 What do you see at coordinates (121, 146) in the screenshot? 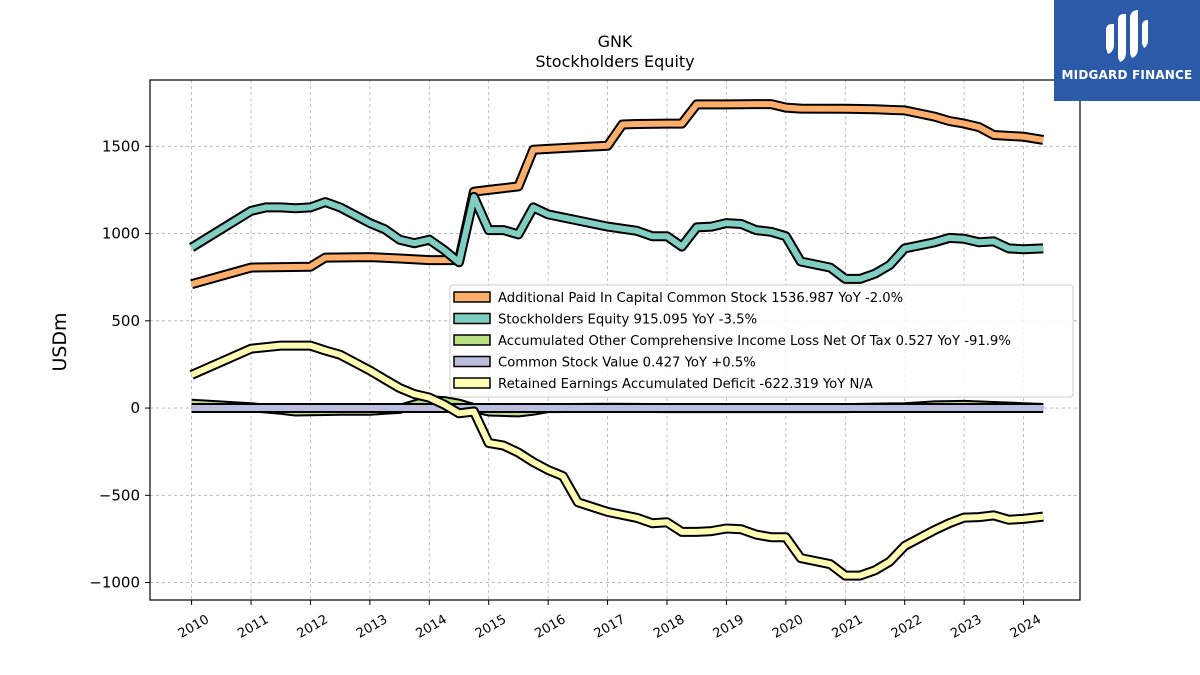
I see `y-tick-label: 1500` at bounding box center [121, 146].